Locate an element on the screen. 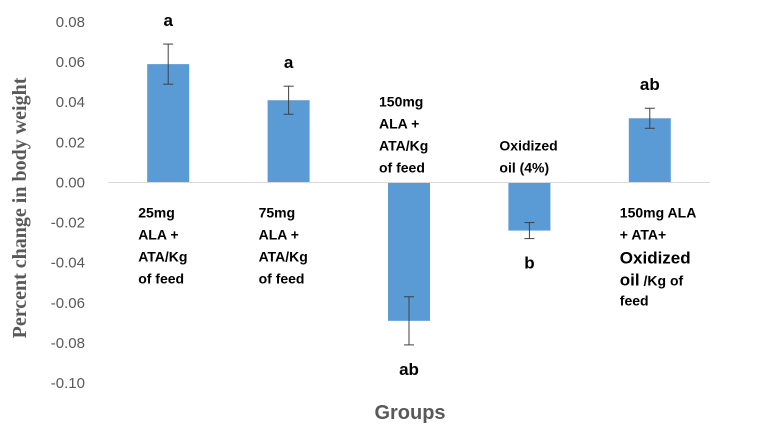 Image resolution: width=769 pixels, height=427 pixels. y-tick-label: 0.02 is located at coordinates (70, 142).